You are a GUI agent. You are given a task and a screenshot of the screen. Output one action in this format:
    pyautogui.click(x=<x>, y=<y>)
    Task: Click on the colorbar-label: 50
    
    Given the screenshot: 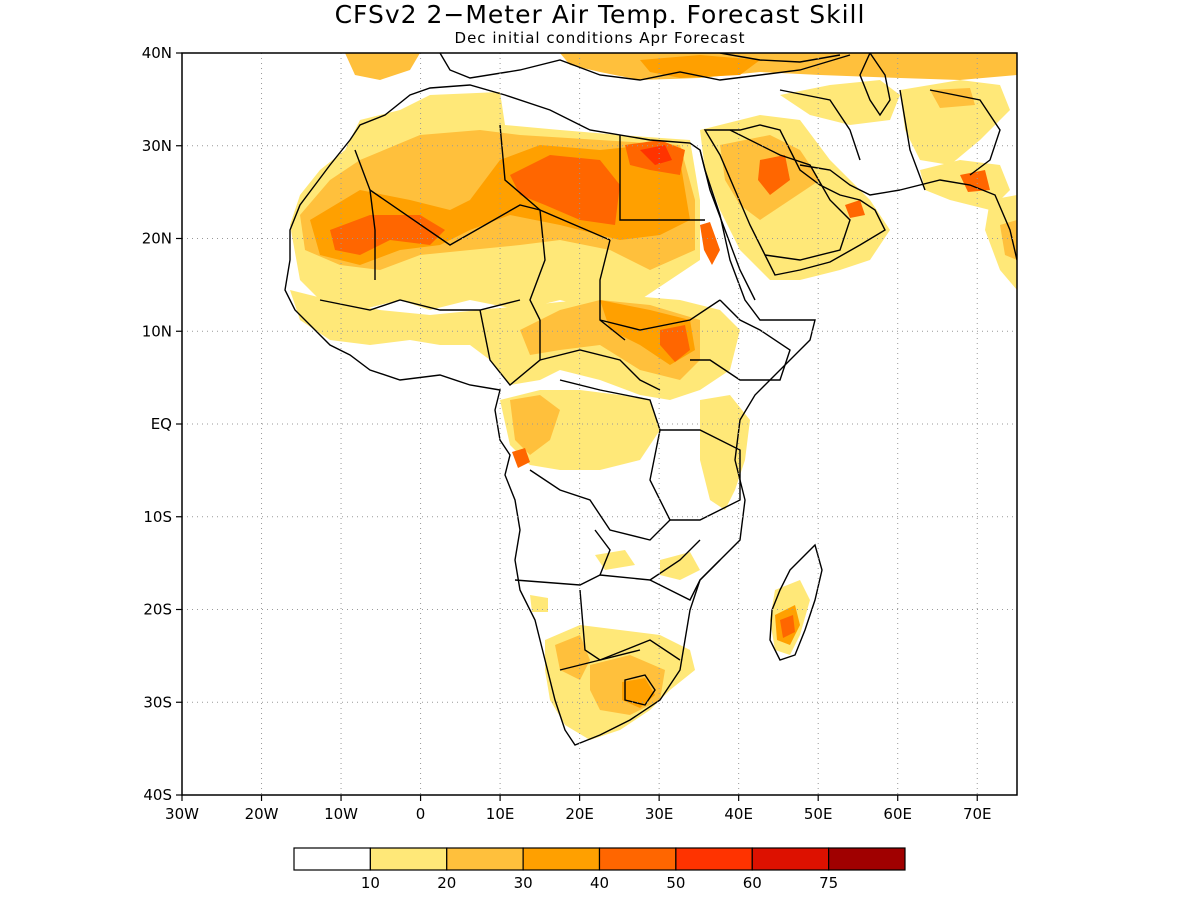 What is the action you would take?
    pyautogui.click(x=675, y=883)
    